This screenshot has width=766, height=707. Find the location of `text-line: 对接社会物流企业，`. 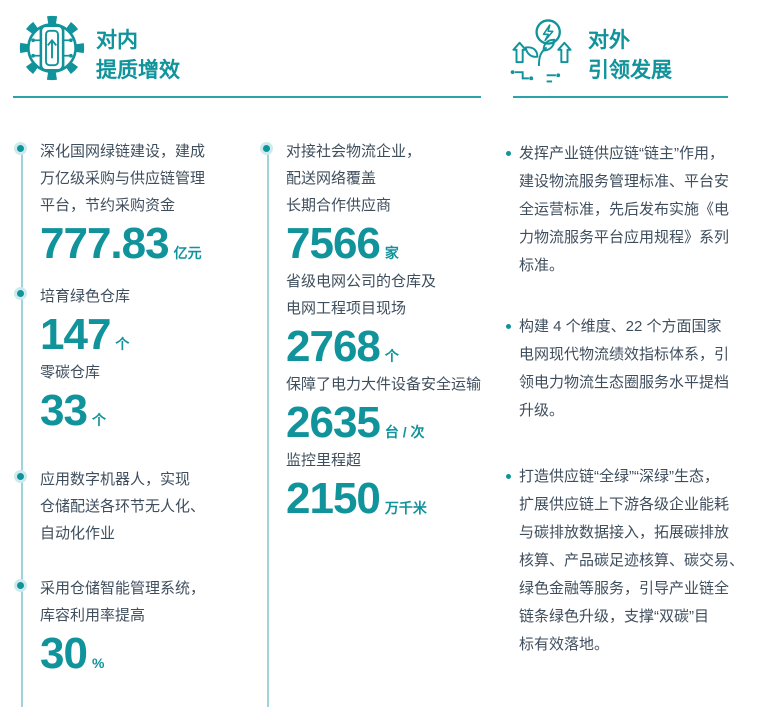

text-line: 对接社会物流企业， is located at coordinates (354, 151).